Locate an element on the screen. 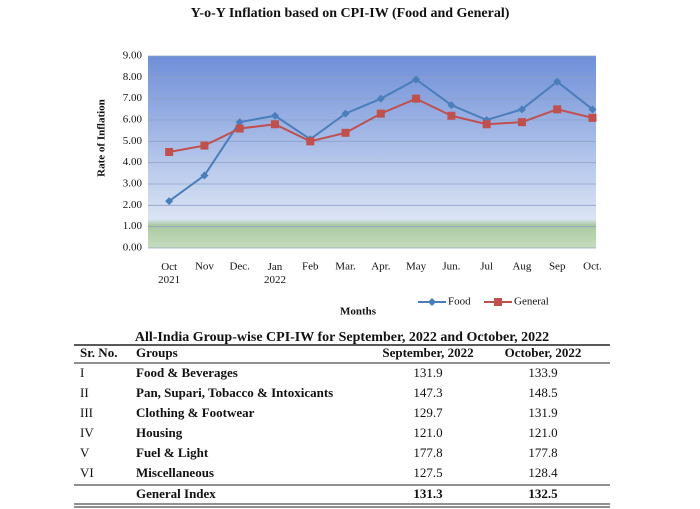  y-tick-label: 8.00 is located at coordinates (133, 77).